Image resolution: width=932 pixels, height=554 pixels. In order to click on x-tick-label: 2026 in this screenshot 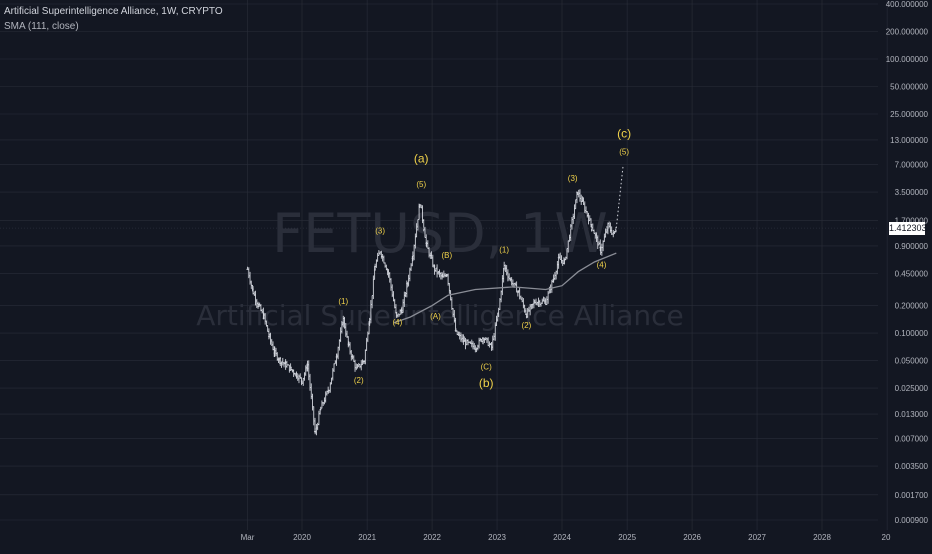, I will do `click(692, 537)`.